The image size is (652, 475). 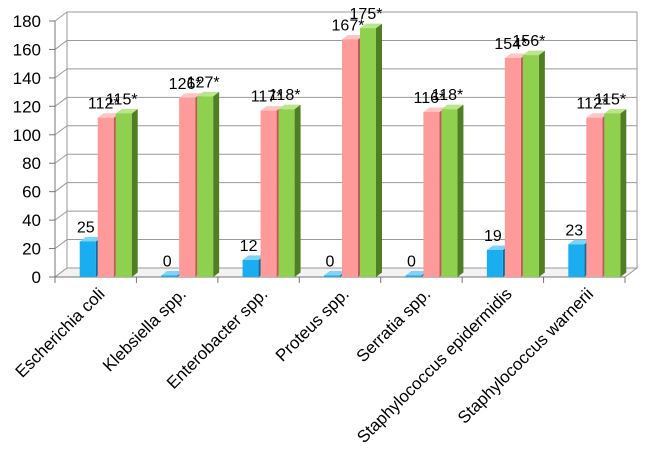 What do you see at coordinates (394, 325) in the screenshot?
I see `x-category-label: Serratia spp.` at bounding box center [394, 325].